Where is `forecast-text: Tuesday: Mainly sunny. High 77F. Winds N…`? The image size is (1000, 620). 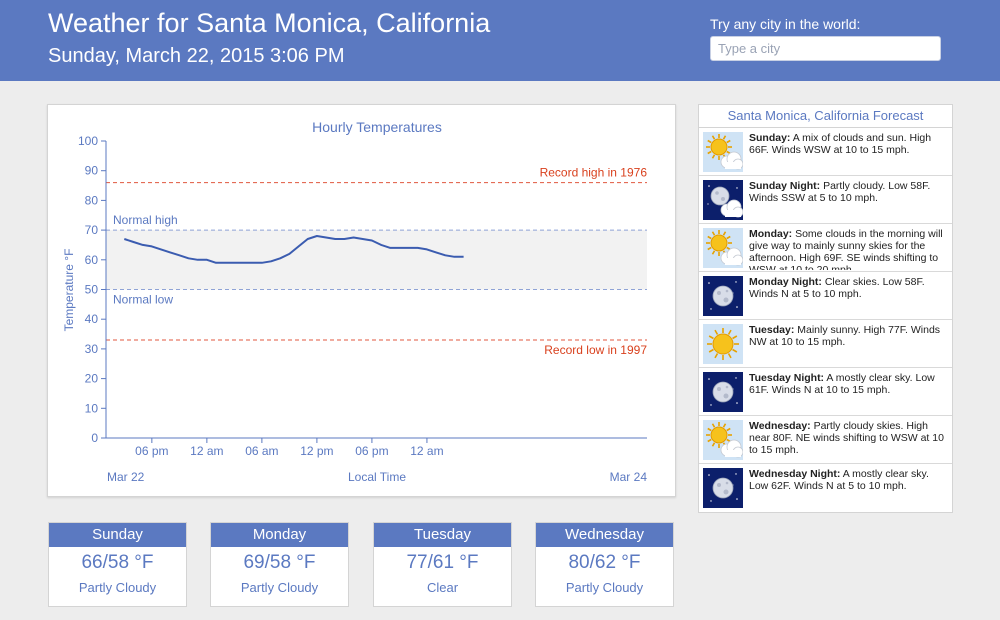
forecast-text: Tuesday: Mainly sunny. High 77F. Winds N… is located at coordinates (849, 345).